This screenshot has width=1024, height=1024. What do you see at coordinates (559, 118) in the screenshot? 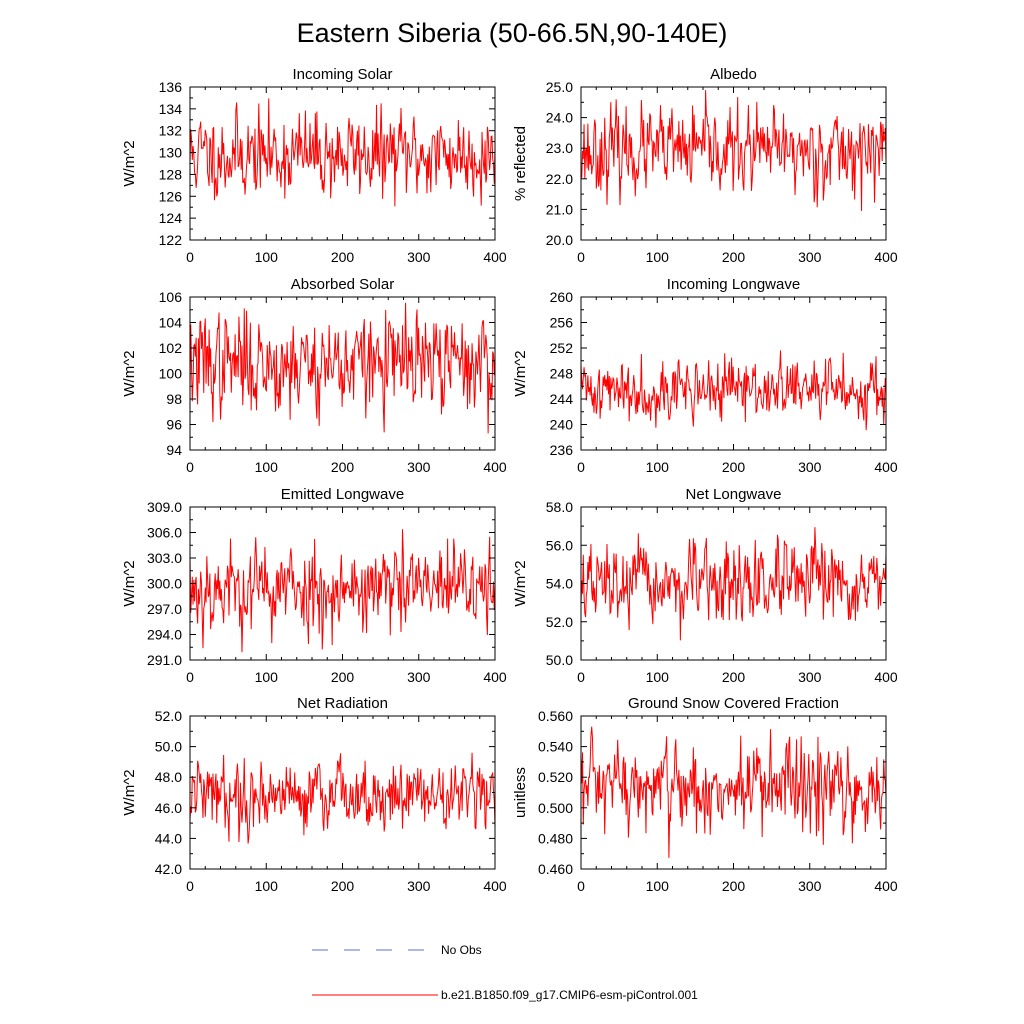
I see `y-tick-label: 24.0` at bounding box center [559, 118].